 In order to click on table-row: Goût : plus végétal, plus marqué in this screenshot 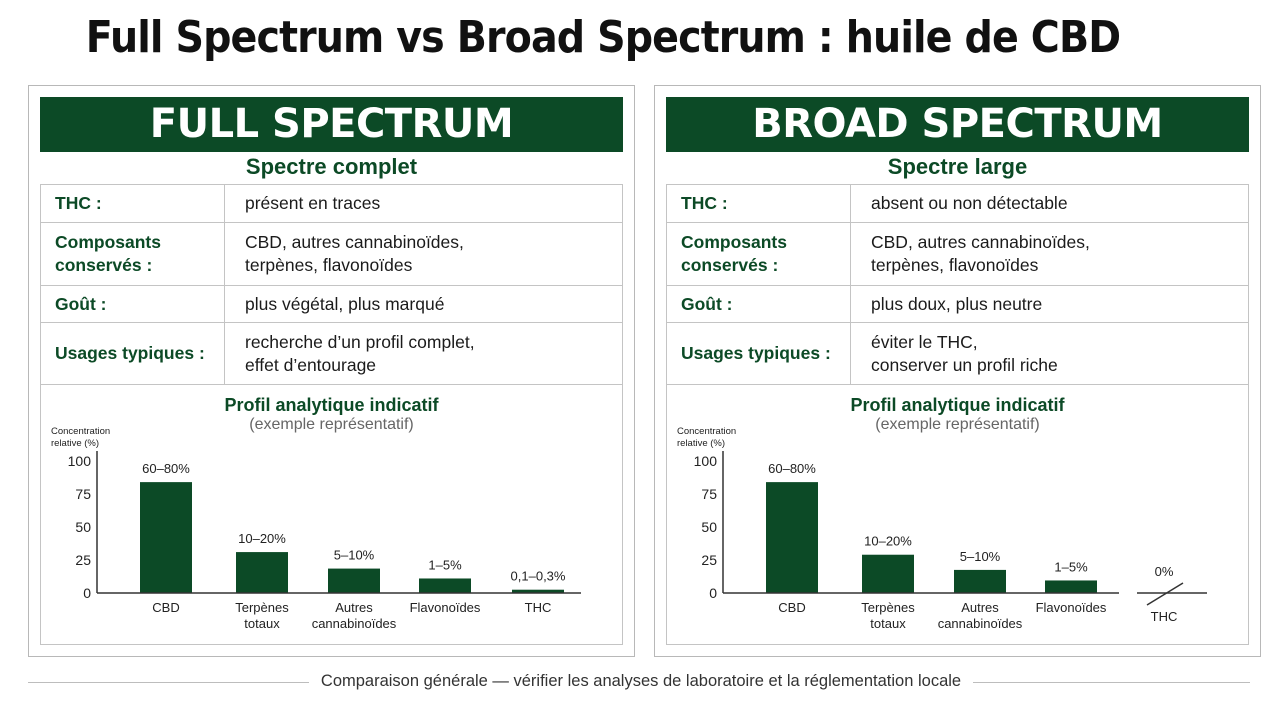, I will do `click(331, 304)`.